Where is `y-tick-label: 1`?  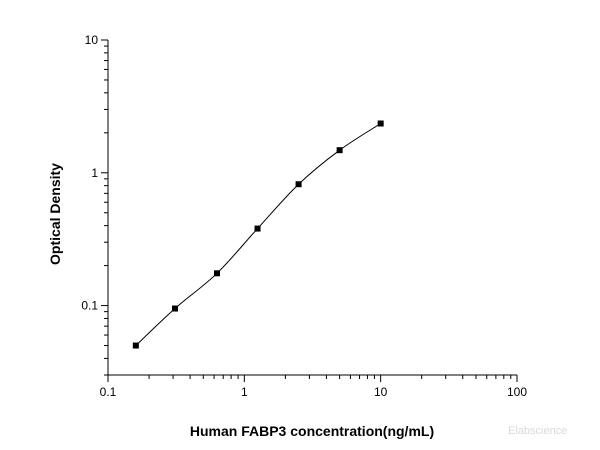 y-tick-label: 1 is located at coordinates (94, 173).